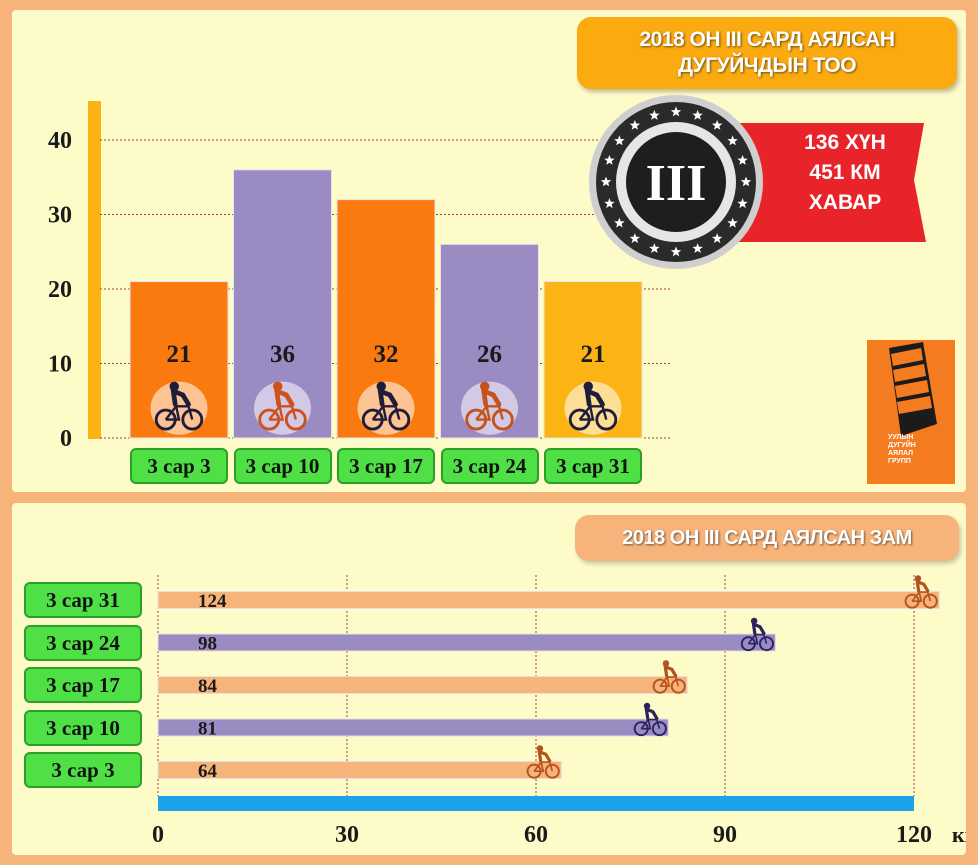 This screenshot has height=865, width=978. I want to click on ribbon-season: ХАВАР, so click(845, 202).